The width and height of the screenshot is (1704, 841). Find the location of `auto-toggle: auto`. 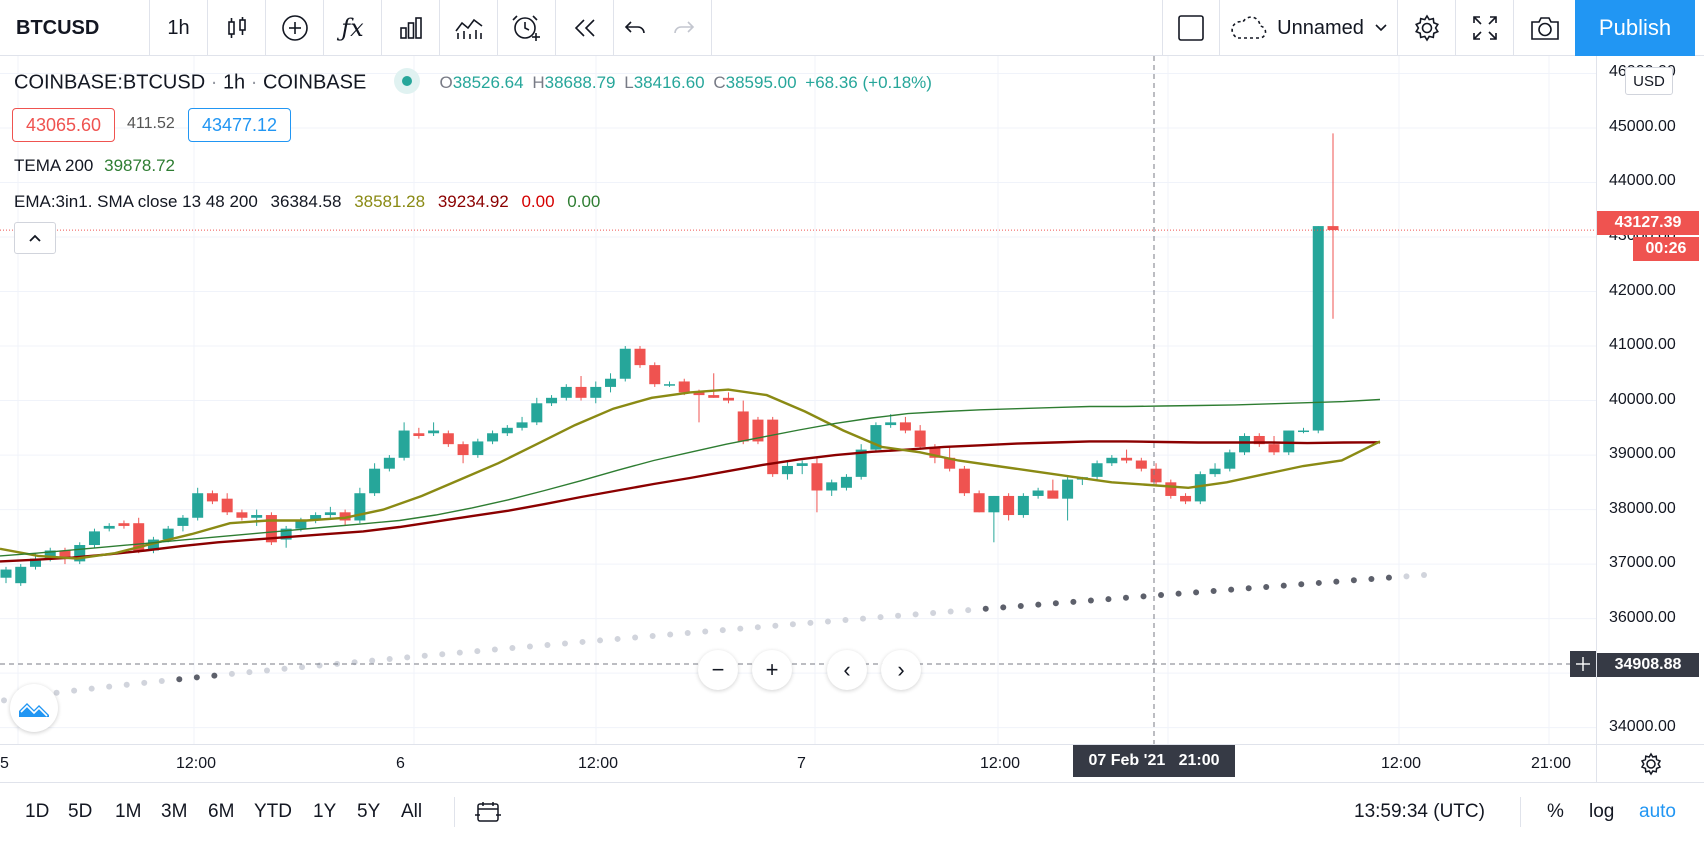

auto-toggle: auto is located at coordinates (1657, 811).